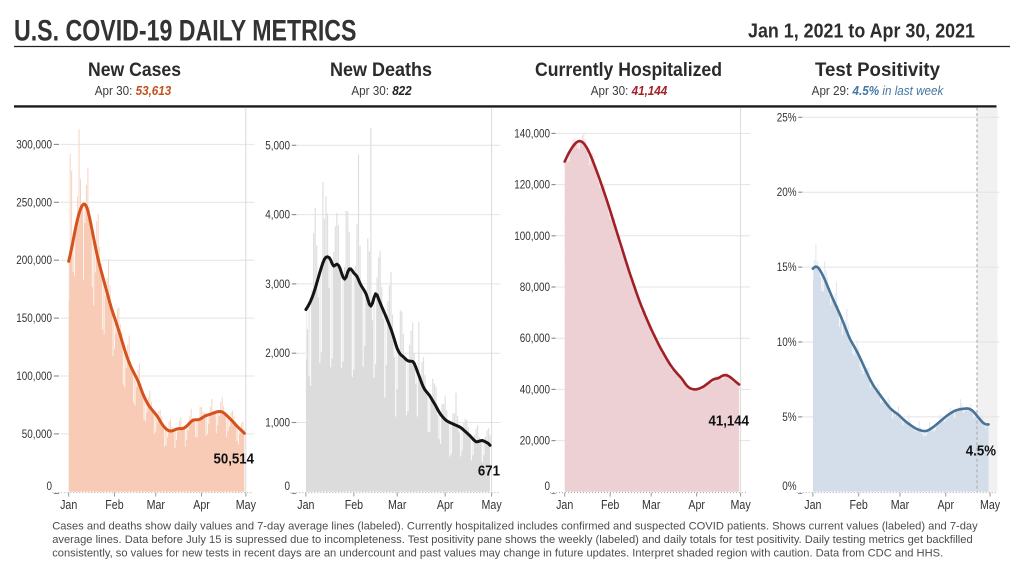 The width and height of the screenshot is (1024, 576). I want to click on svg-text: 50,514, so click(234, 458).